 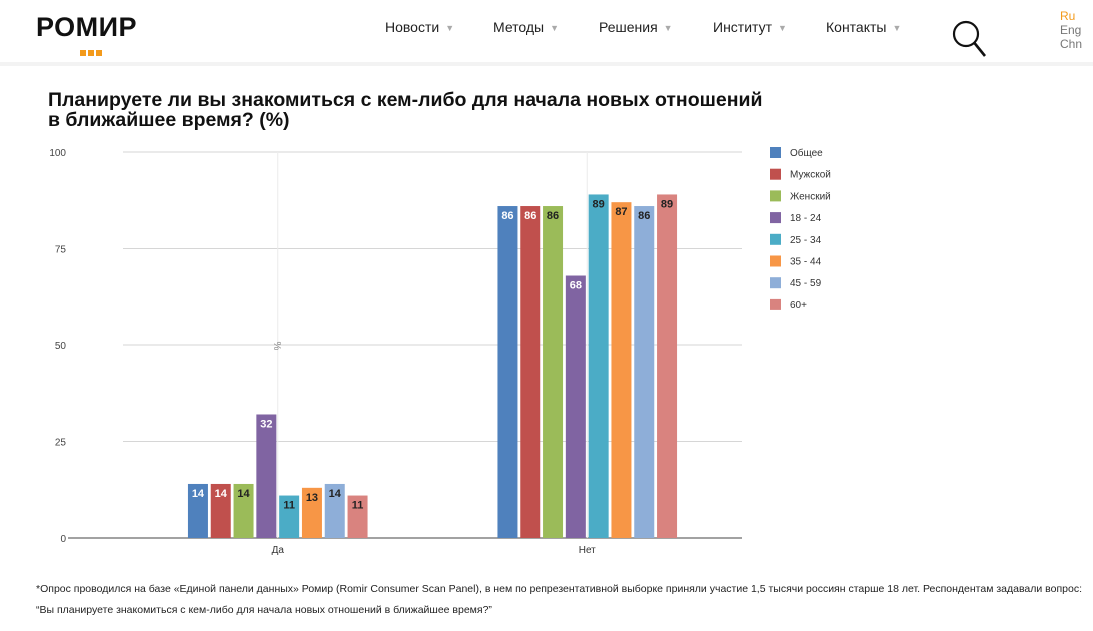 I want to click on nav-item-contacts: Контакты ▼, so click(x=863, y=27).